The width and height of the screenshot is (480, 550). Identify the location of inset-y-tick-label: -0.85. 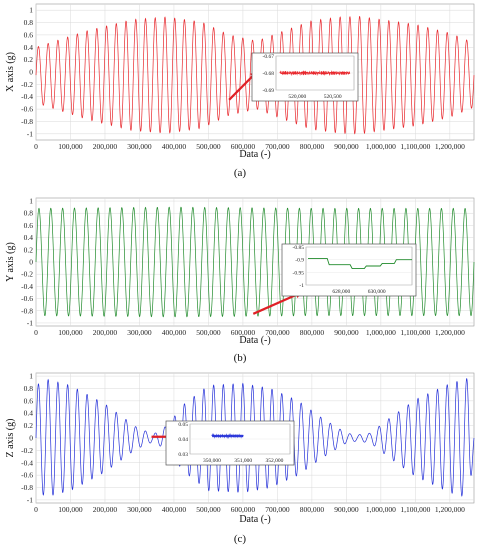
(299, 248).